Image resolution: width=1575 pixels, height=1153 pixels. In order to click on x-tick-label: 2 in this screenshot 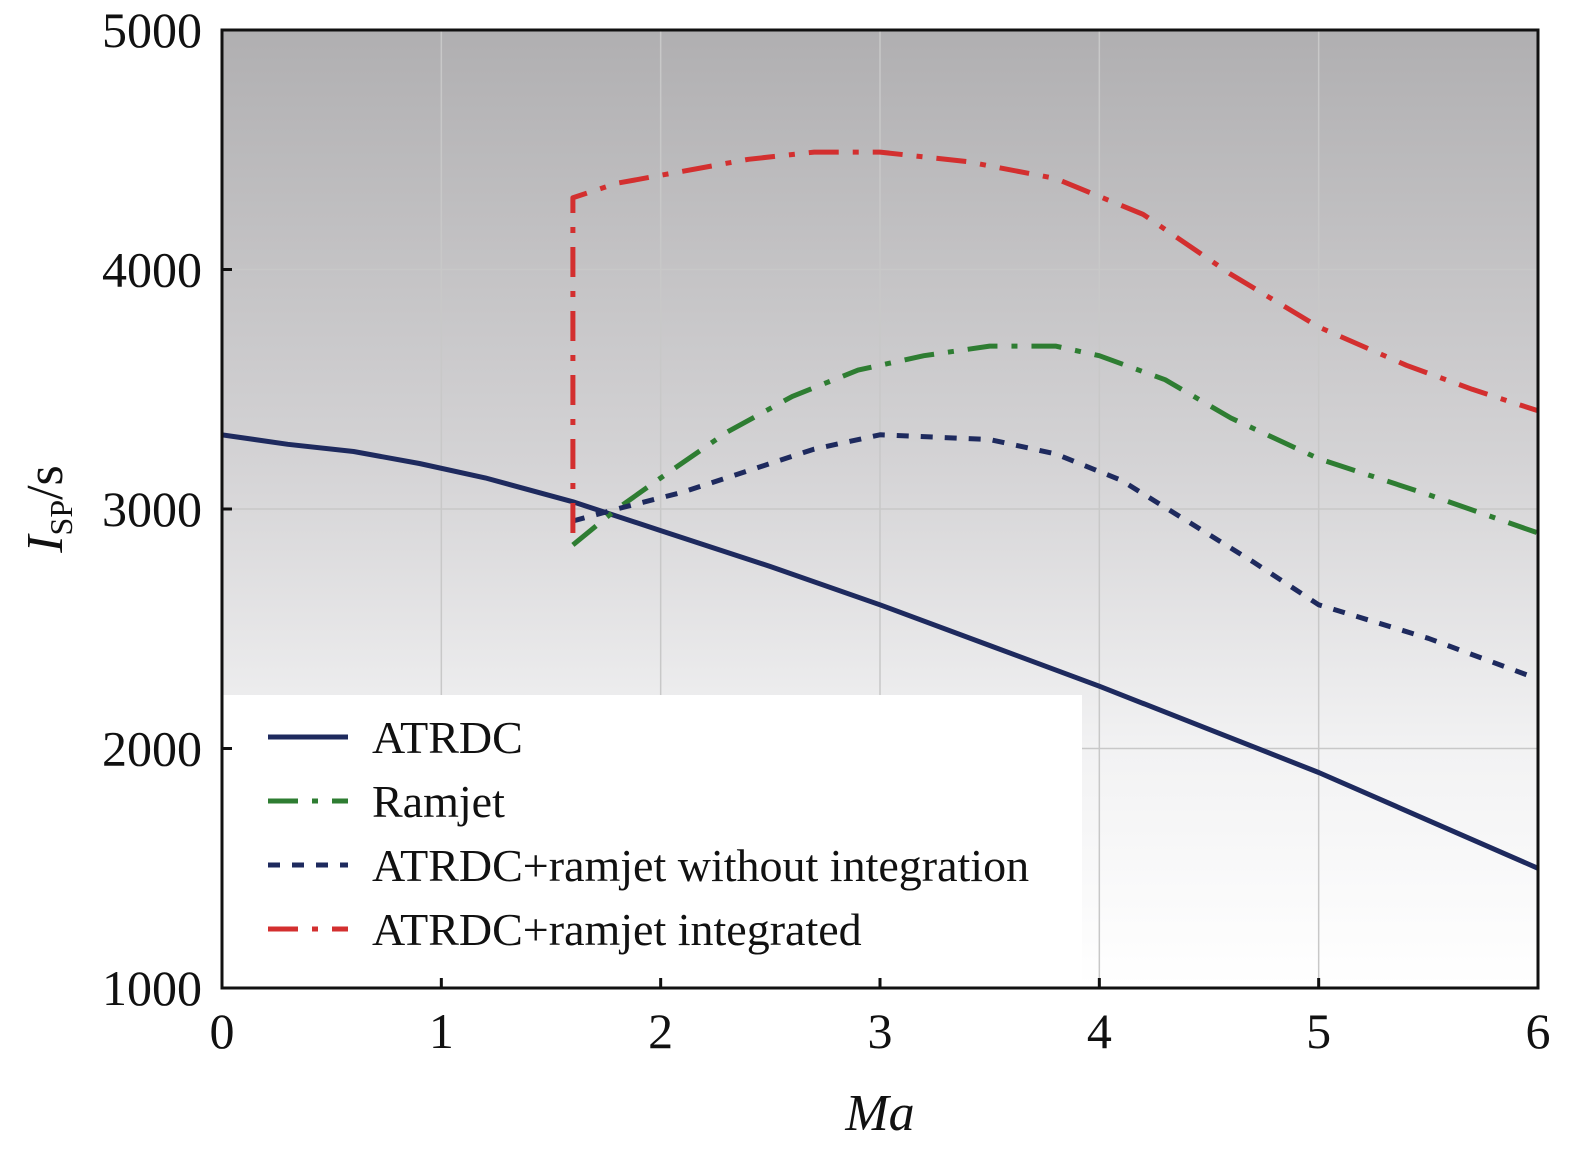, I will do `click(660, 1031)`.